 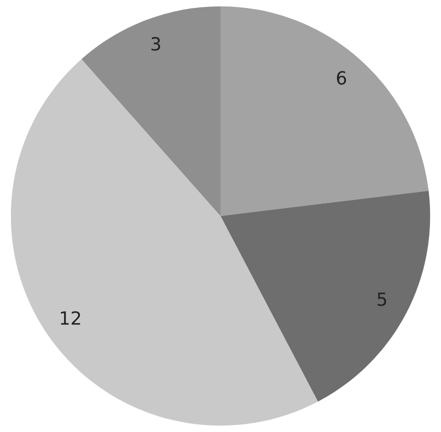 What do you see at coordinates (70, 318) in the screenshot?
I see `data-label: 12` at bounding box center [70, 318].